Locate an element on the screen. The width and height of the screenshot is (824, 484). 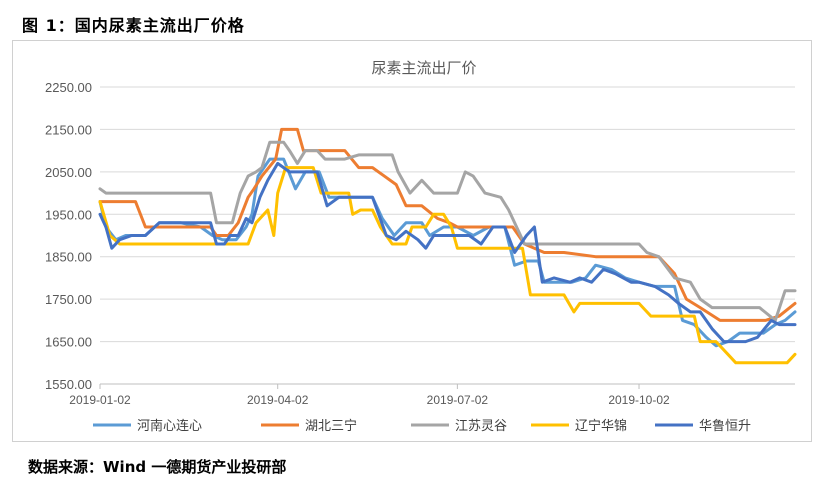
chart-title: 尿素主流出厂价 is located at coordinates (423, 68).